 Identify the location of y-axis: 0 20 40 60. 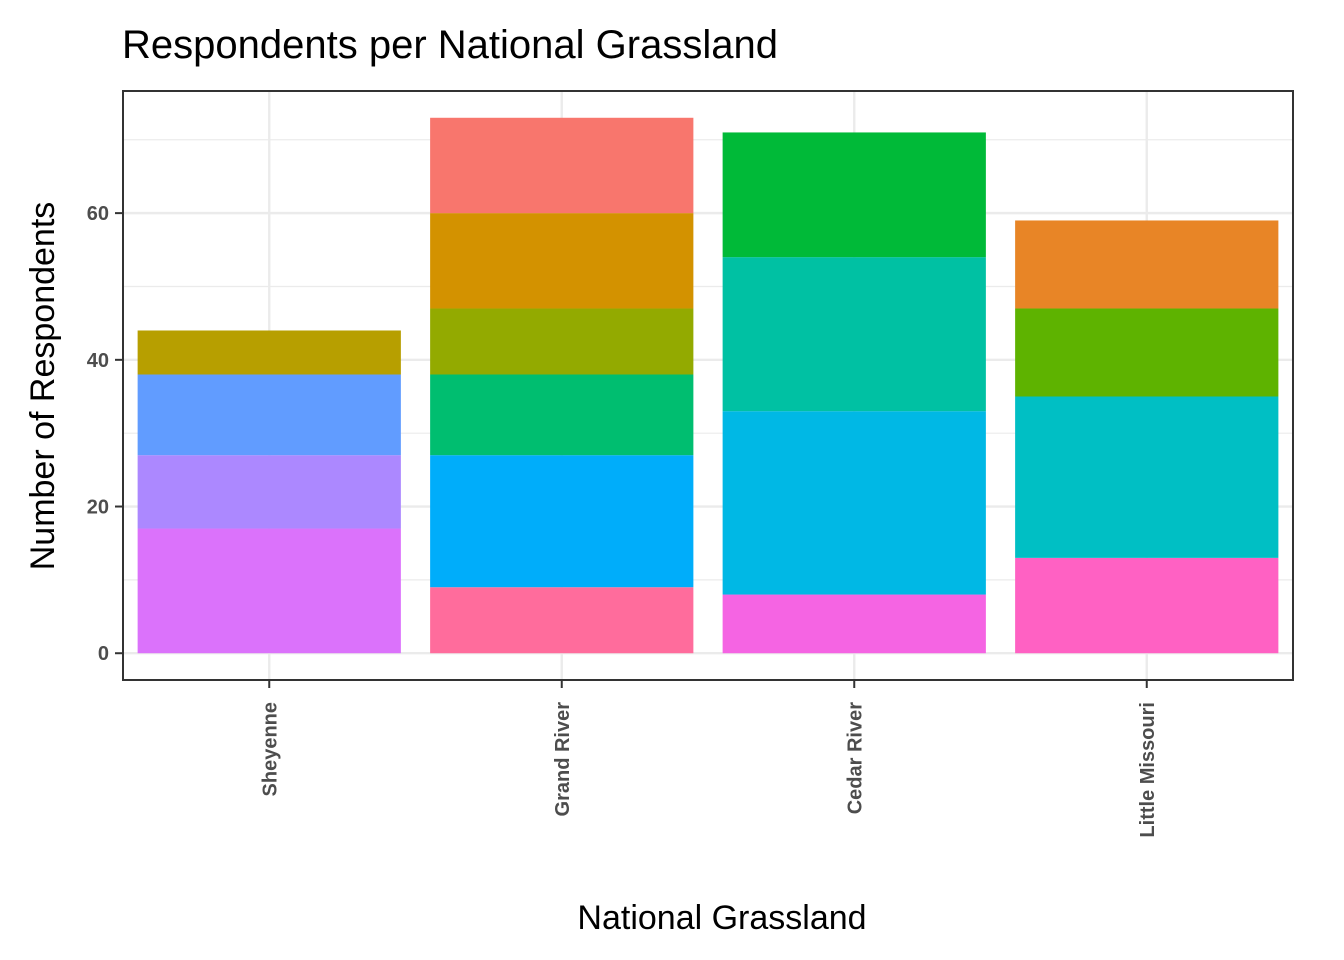
(105, 434).